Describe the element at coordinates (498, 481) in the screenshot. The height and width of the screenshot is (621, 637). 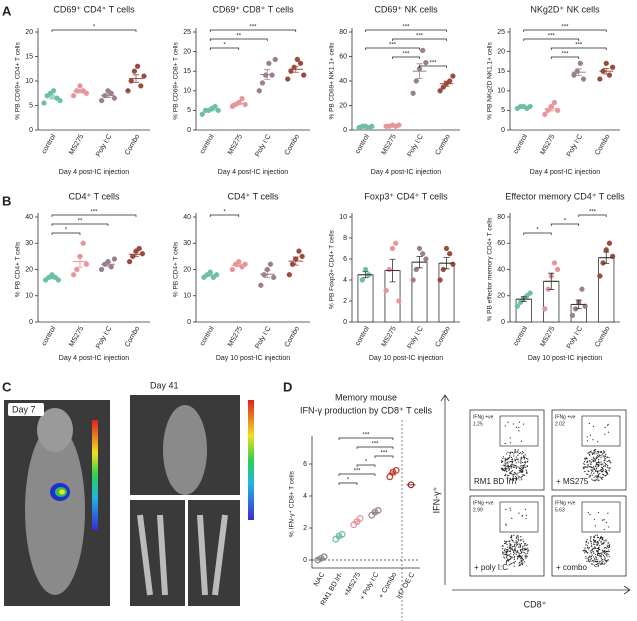
I see `flow-plot-label: RM1 BD Irf7⁻` at that location.